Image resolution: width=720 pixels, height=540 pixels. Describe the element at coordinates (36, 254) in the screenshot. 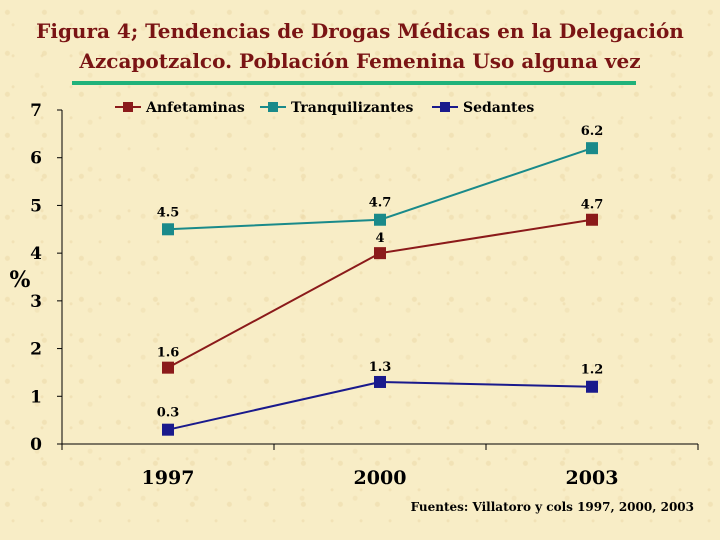

I see `y-tick-label: 4` at that location.